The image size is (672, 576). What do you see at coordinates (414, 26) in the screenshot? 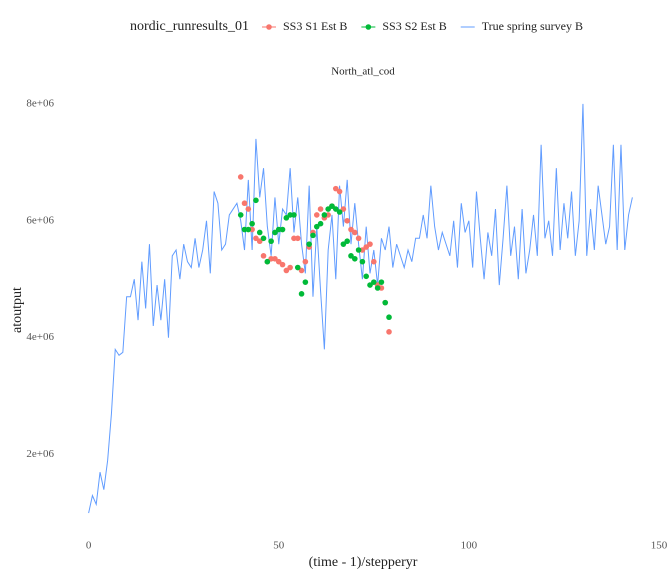
I see `legend-label: SS3 S2 Est B` at bounding box center [414, 26].